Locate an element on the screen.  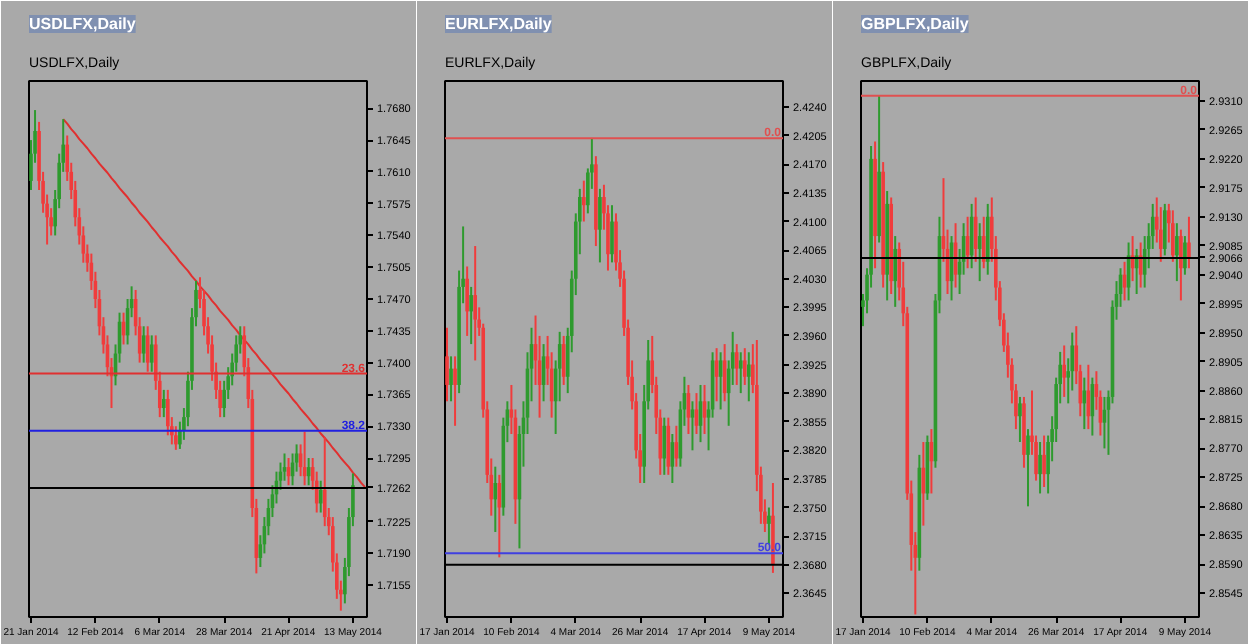
chart-title: EURLFX,Daily is located at coordinates (499, 24).